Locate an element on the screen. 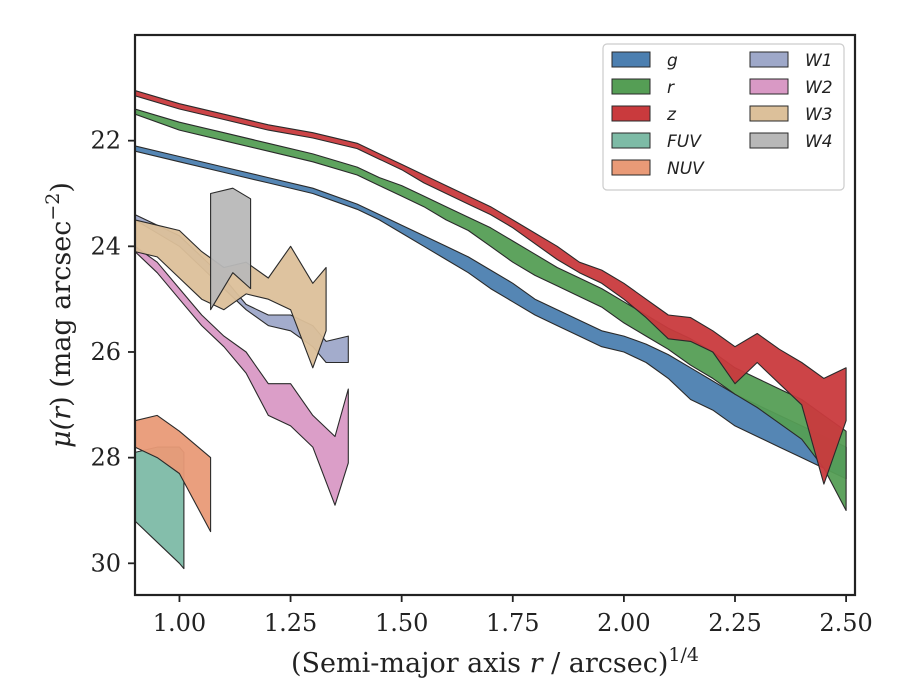  legend-swatch-fuv is located at coordinates (631, 140).